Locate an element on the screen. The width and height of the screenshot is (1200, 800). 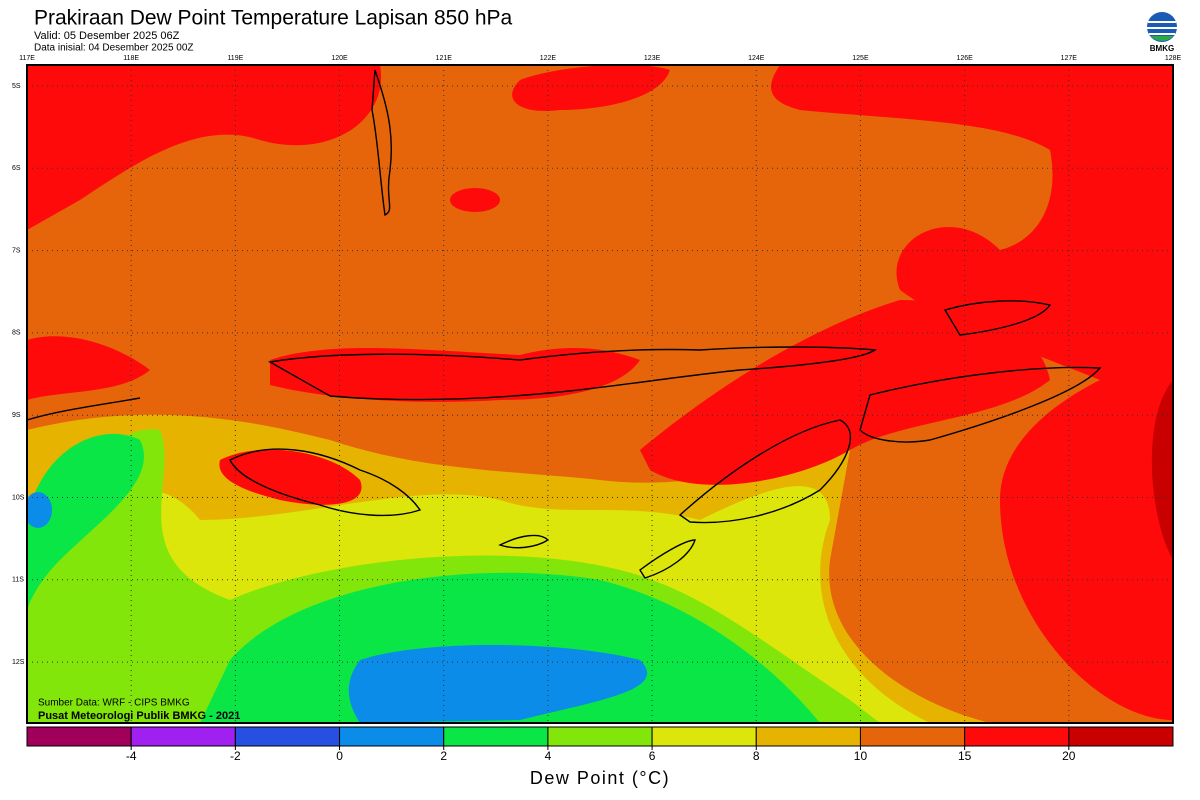
logo: BMKG is located at coordinates (1162, 32).